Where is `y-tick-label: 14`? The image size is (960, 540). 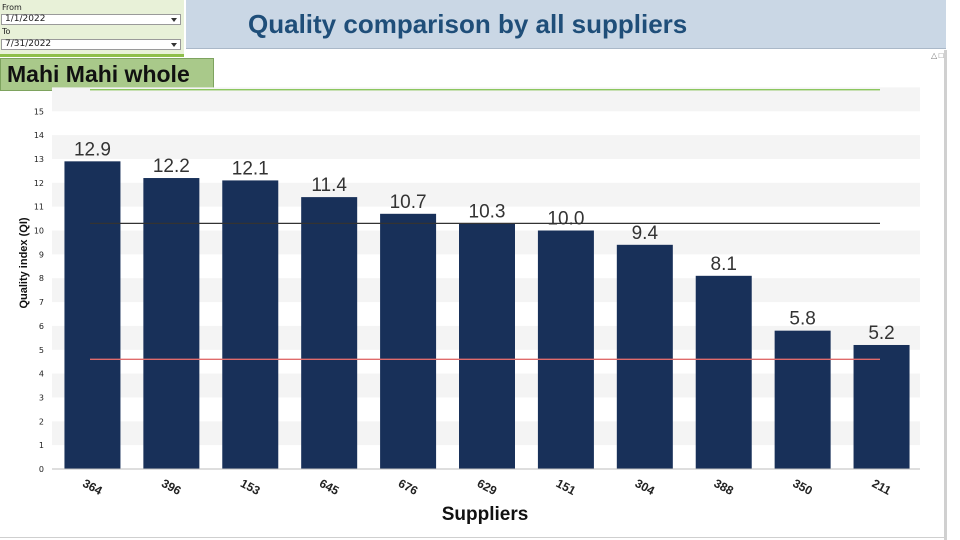
y-tick-label: 14 is located at coordinates (39, 135).